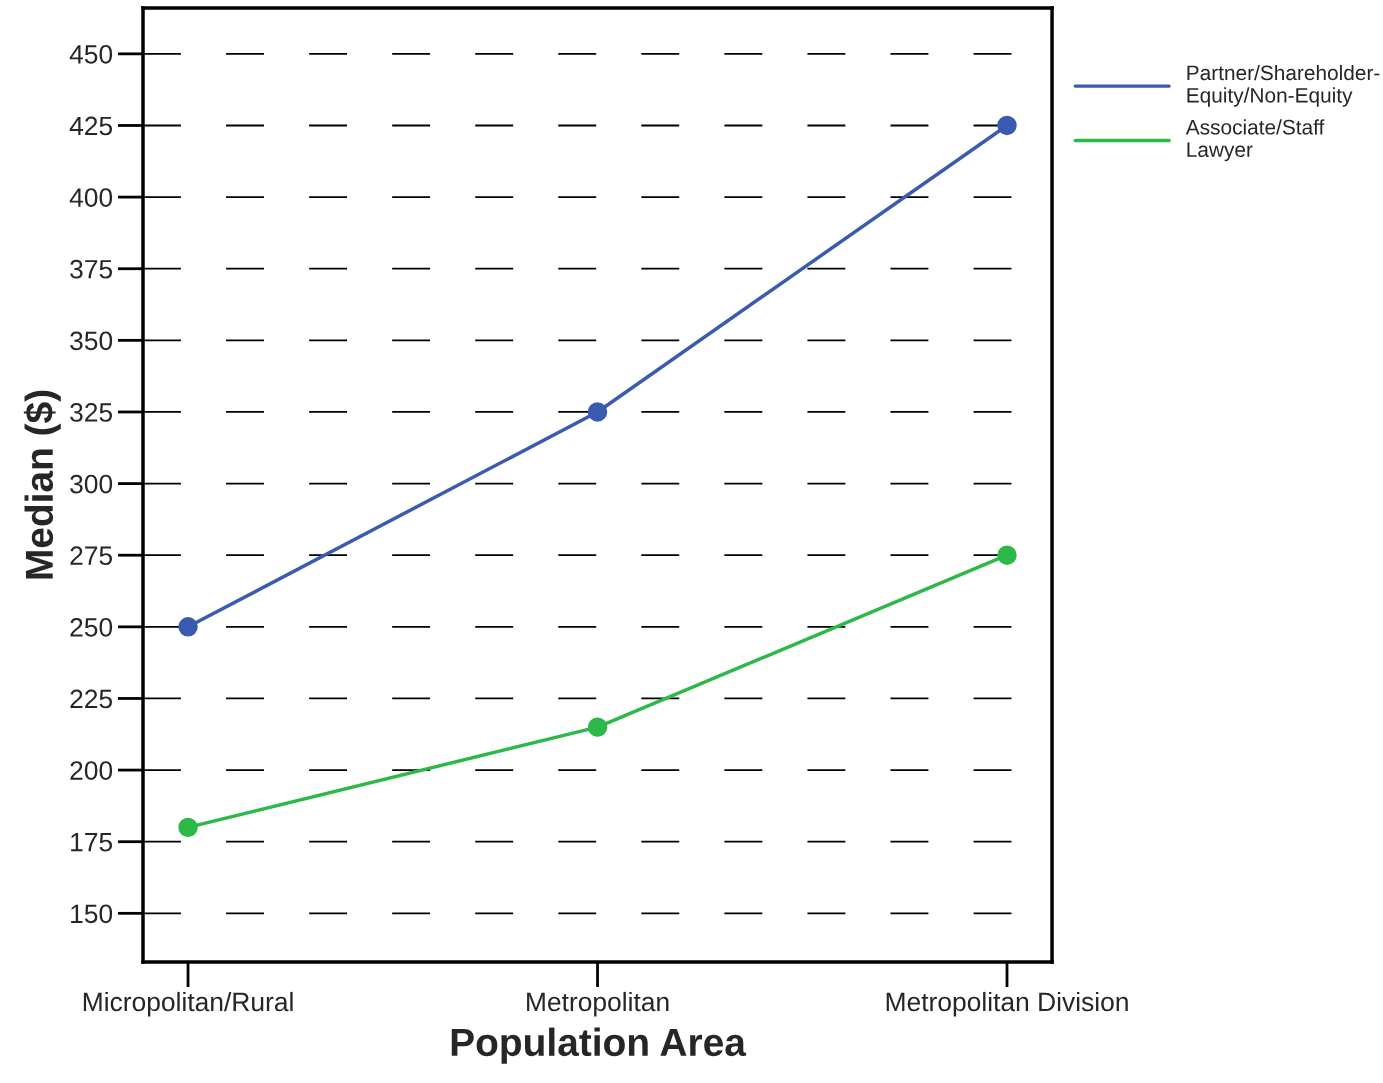 The height and width of the screenshot is (1083, 1383). What do you see at coordinates (598, 1004) in the screenshot?
I see `x-tick-label: Metropolitan` at bounding box center [598, 1004].